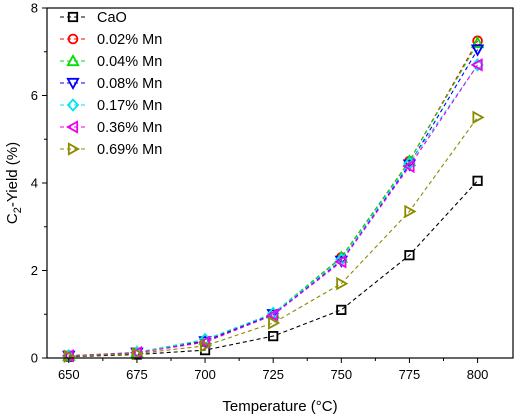 The height and width of the screenshot is (417, 526). Describe the element at coordinates (129, 40) in the screenshot. I see `legend-label: 0.02% Mn` at that location.